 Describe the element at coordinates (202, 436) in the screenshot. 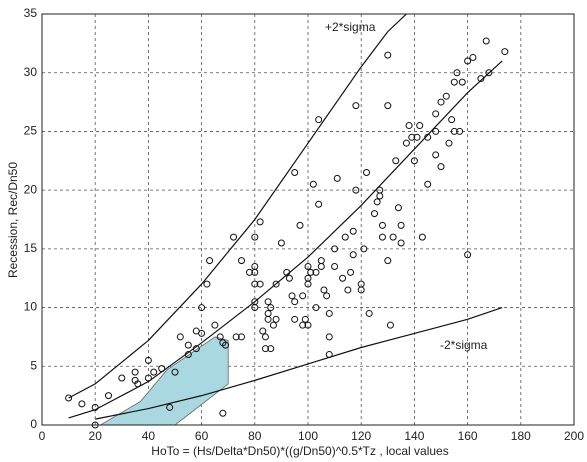

I see `x-tick-label: 60` at that location.